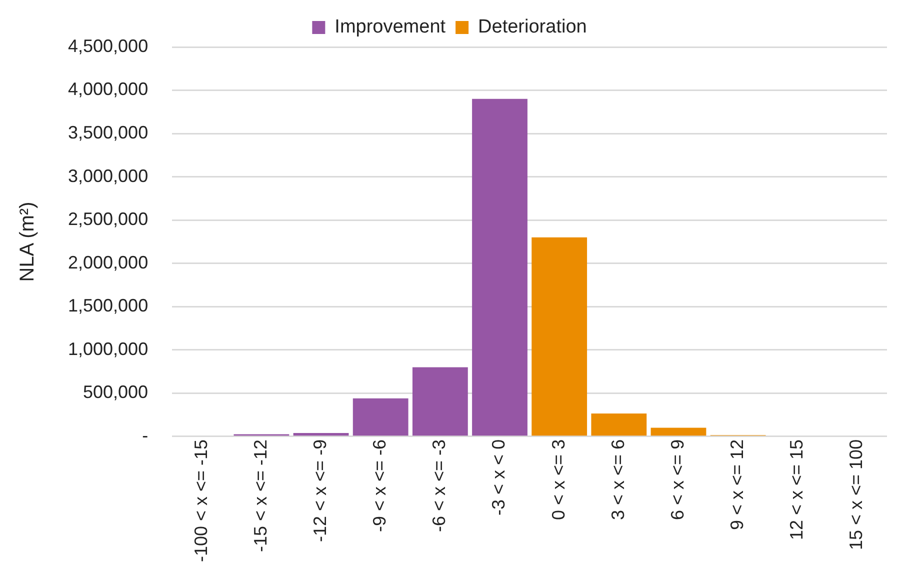 This screenshot has height=577, width=899. What do you see at coordinates (108, 176) in the screenshot?
I see `y-tick-label: 3,000,000` at bounding box center [108, 176].